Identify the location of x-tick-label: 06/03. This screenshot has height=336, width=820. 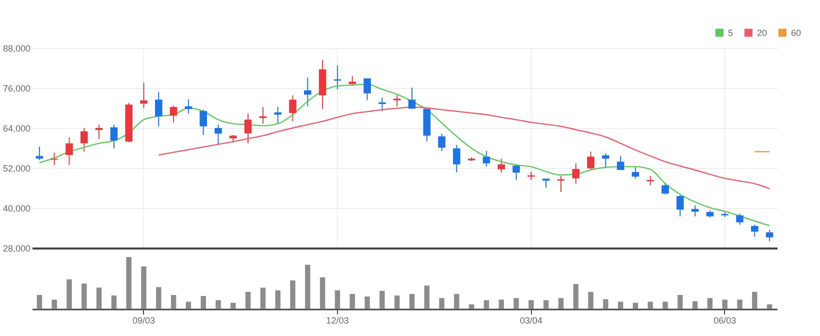
(725, 321).